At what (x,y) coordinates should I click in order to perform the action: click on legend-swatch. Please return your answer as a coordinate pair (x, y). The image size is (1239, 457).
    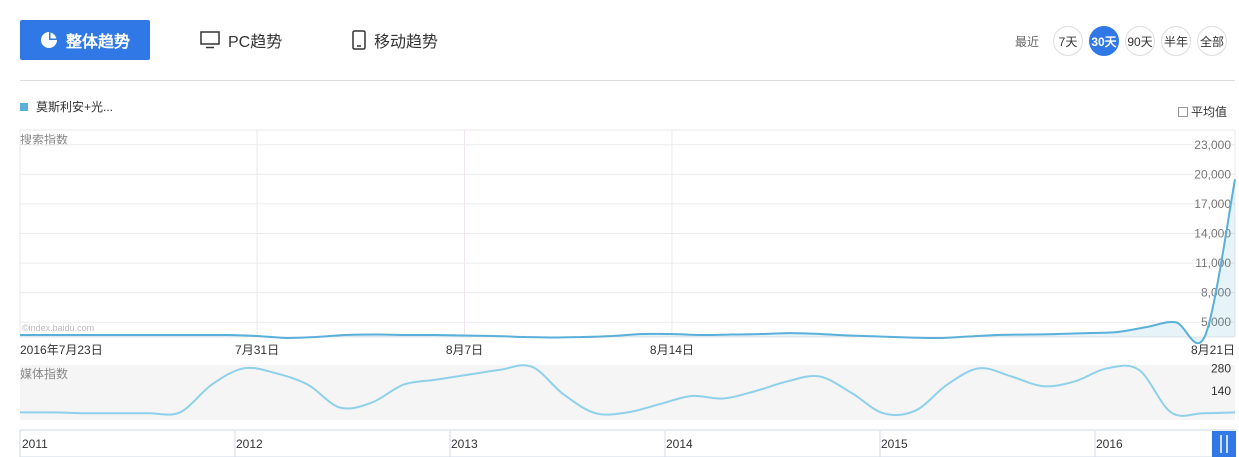
    Looking at the image, I should click on (24, 106).